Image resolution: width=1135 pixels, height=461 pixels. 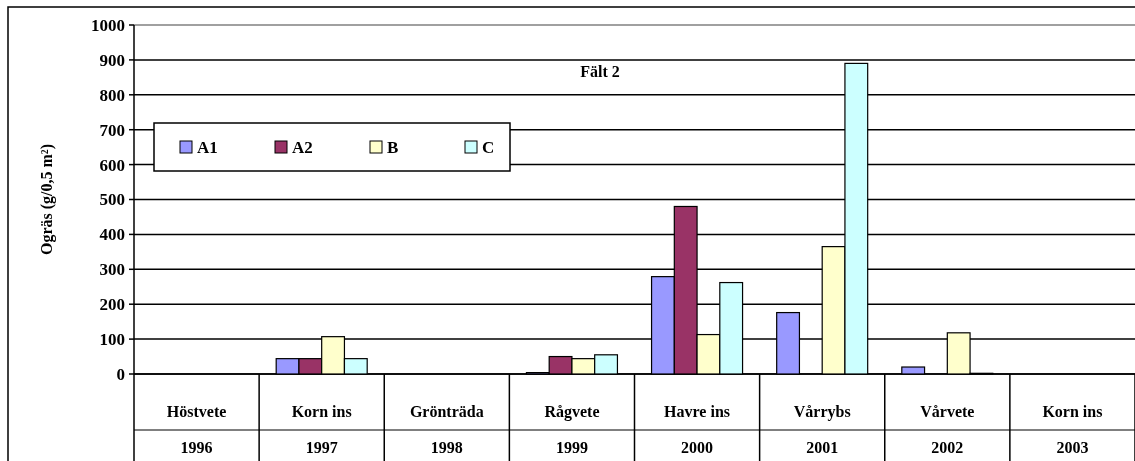 I want to click on x-tick-label: Havre ins 2000, so click(x=697, y=429).